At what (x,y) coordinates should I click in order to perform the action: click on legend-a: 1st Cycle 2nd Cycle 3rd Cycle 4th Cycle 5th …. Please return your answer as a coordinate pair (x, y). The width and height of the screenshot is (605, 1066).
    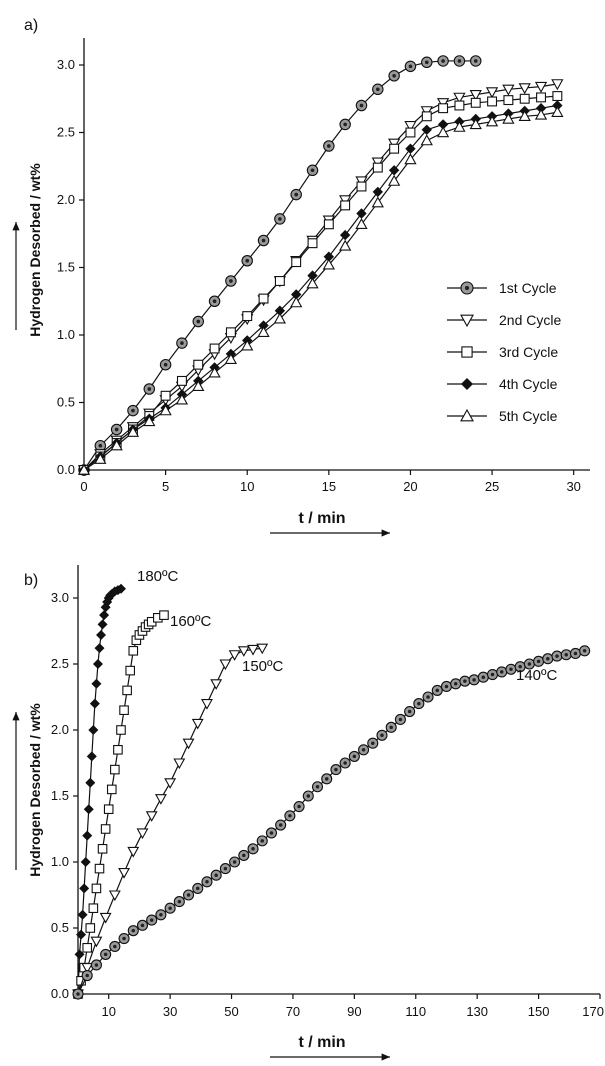
    Looking at the image, I should click on (504, 352).